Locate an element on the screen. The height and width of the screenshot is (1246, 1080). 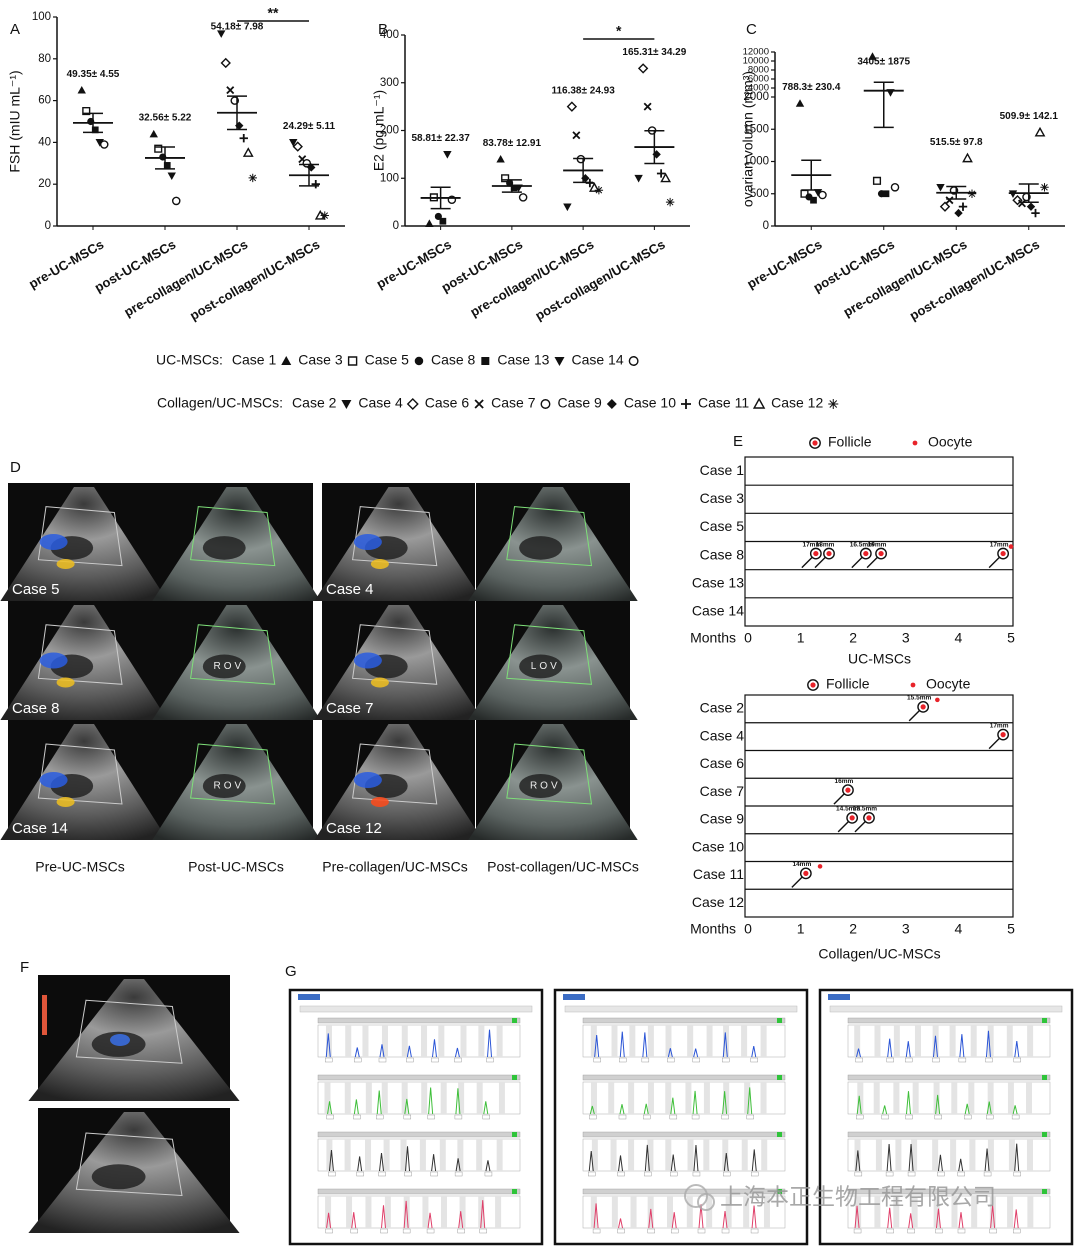
y-tick-label: 200 is located at coordinates (389, 131).